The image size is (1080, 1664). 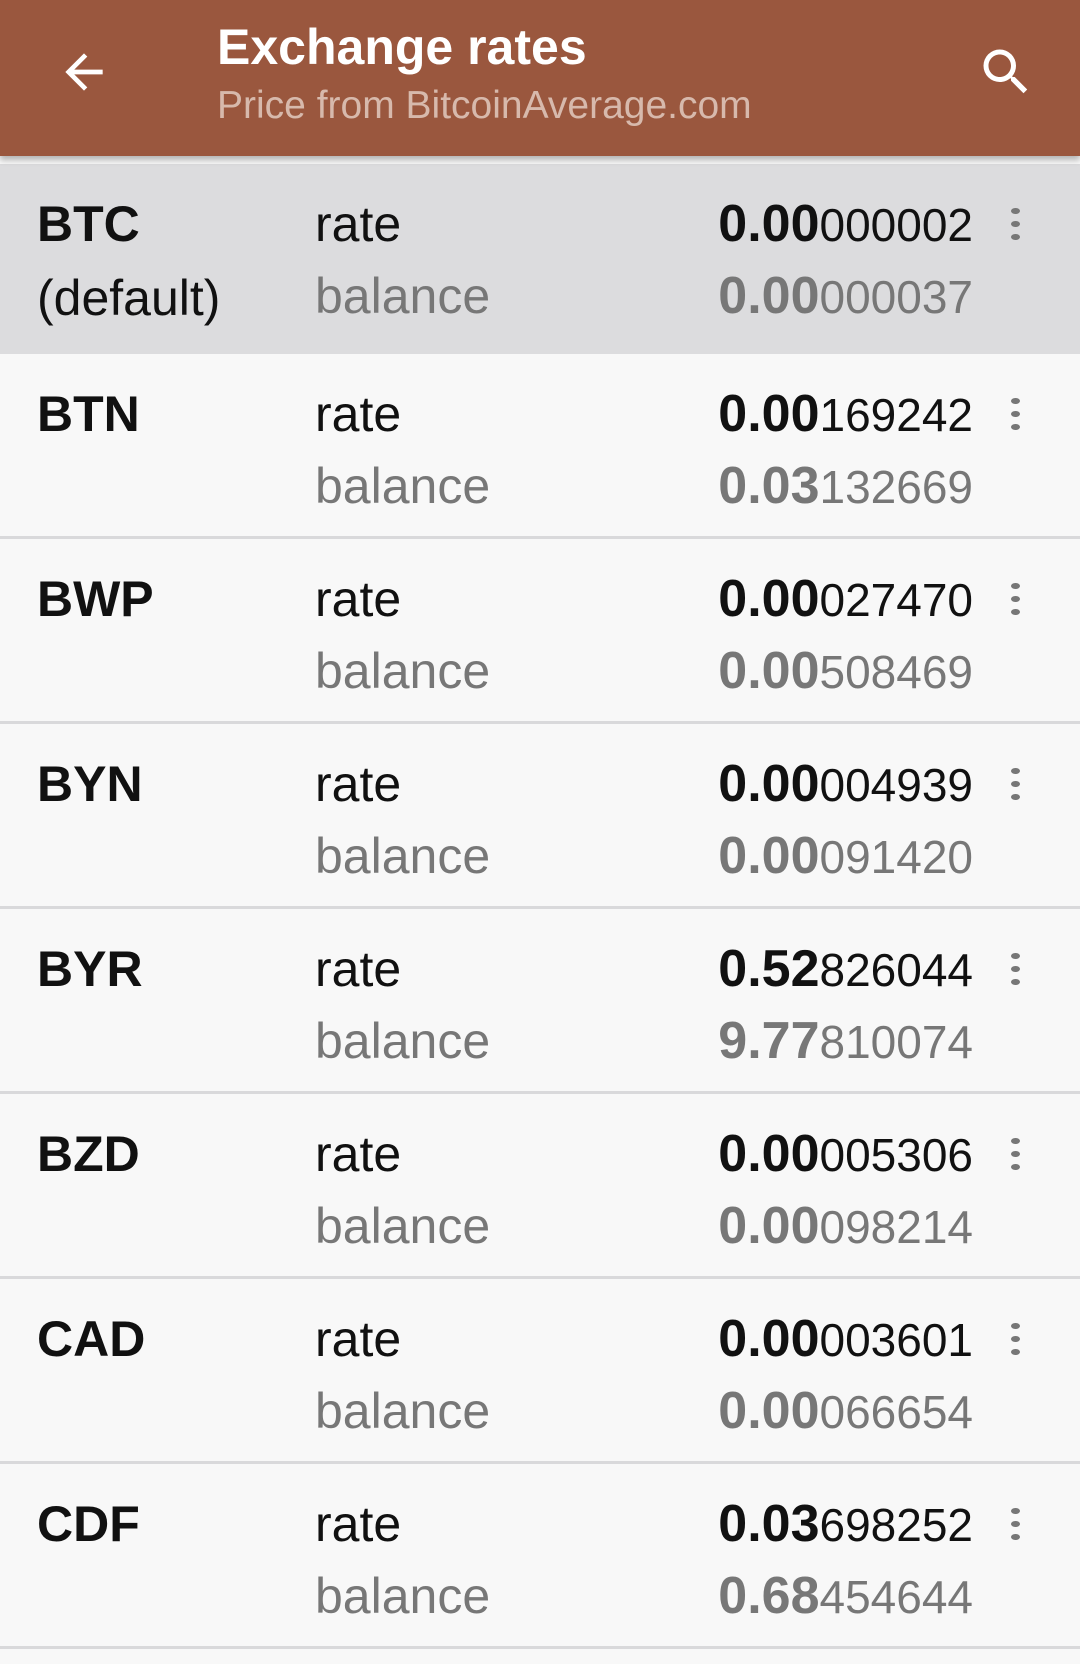 What do you see at coordinates (896, 857) in the screenshot?
I see `balance-value-tail: 091420` at bounding box center [896, 857].